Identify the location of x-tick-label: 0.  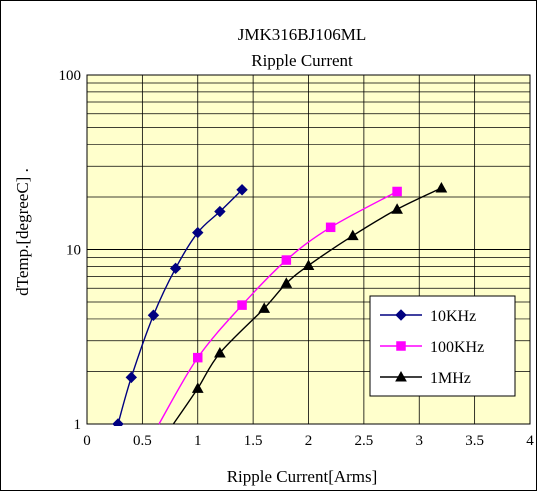
(87, 441).